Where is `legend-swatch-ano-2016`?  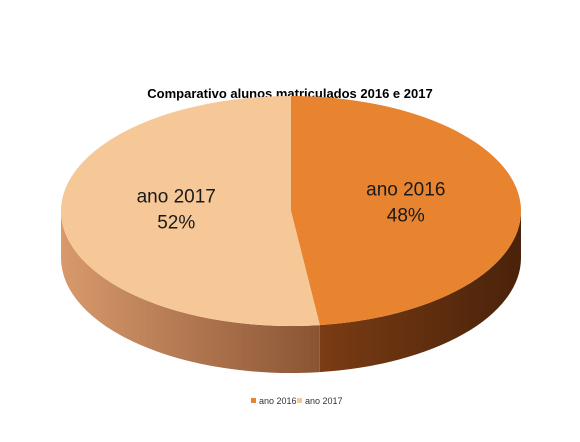
legend-swatch-ano-2016 is located at coordinates (253, 400).